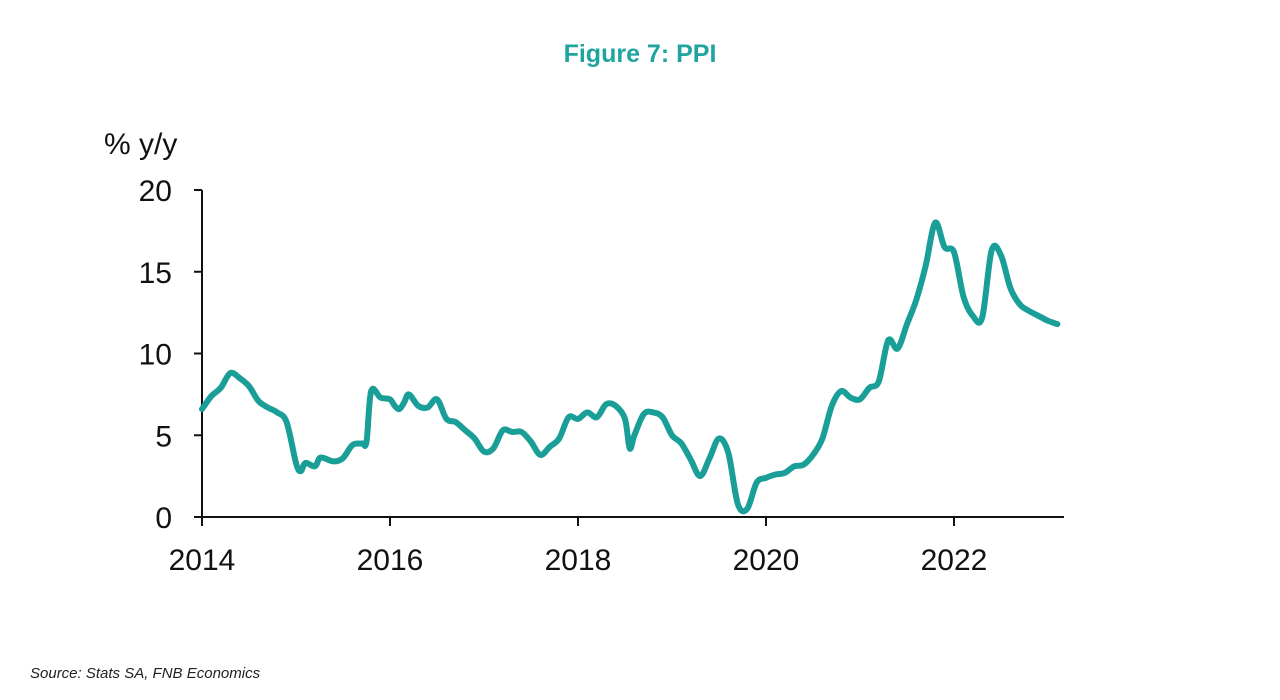  Describe the element at coordinates (145, 673) in the screenshot. I see `source-note: Source: Stats SA, FNB Economics` at that location.